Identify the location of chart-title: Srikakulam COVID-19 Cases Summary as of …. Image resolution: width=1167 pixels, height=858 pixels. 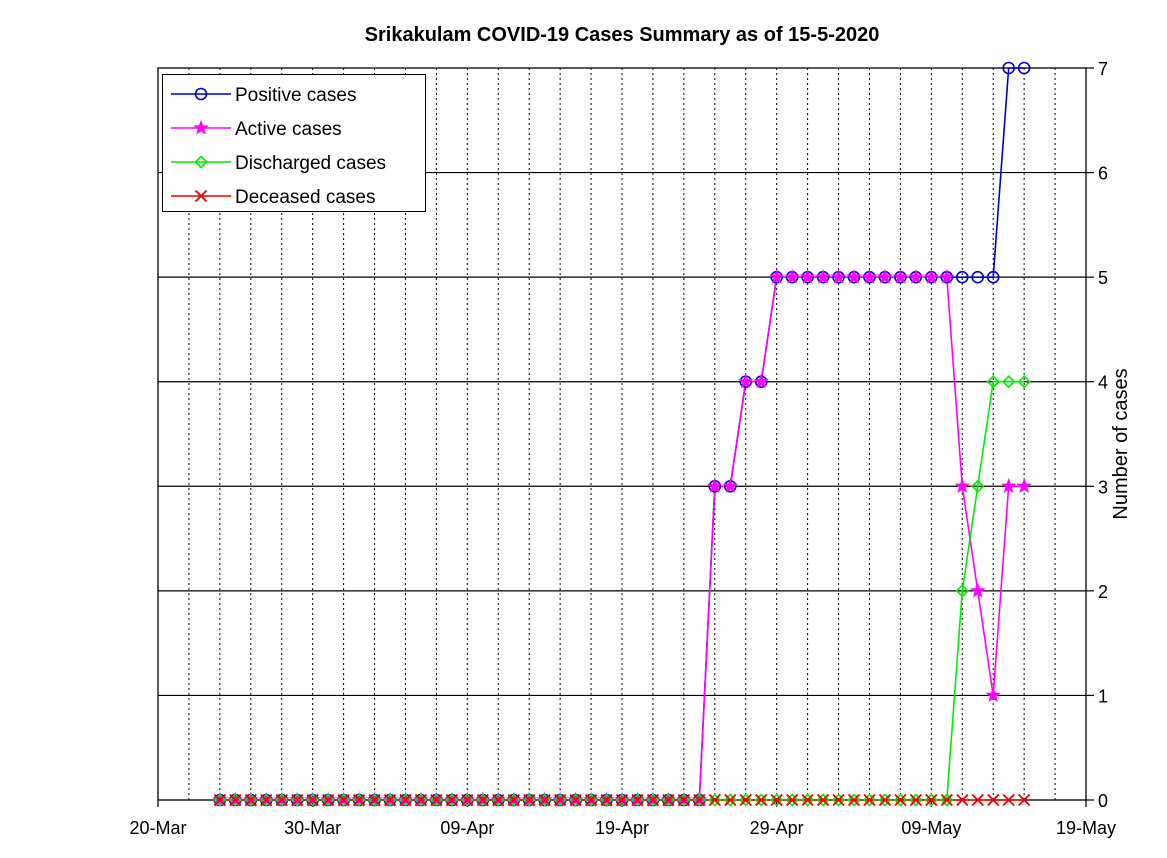
(622, 35).